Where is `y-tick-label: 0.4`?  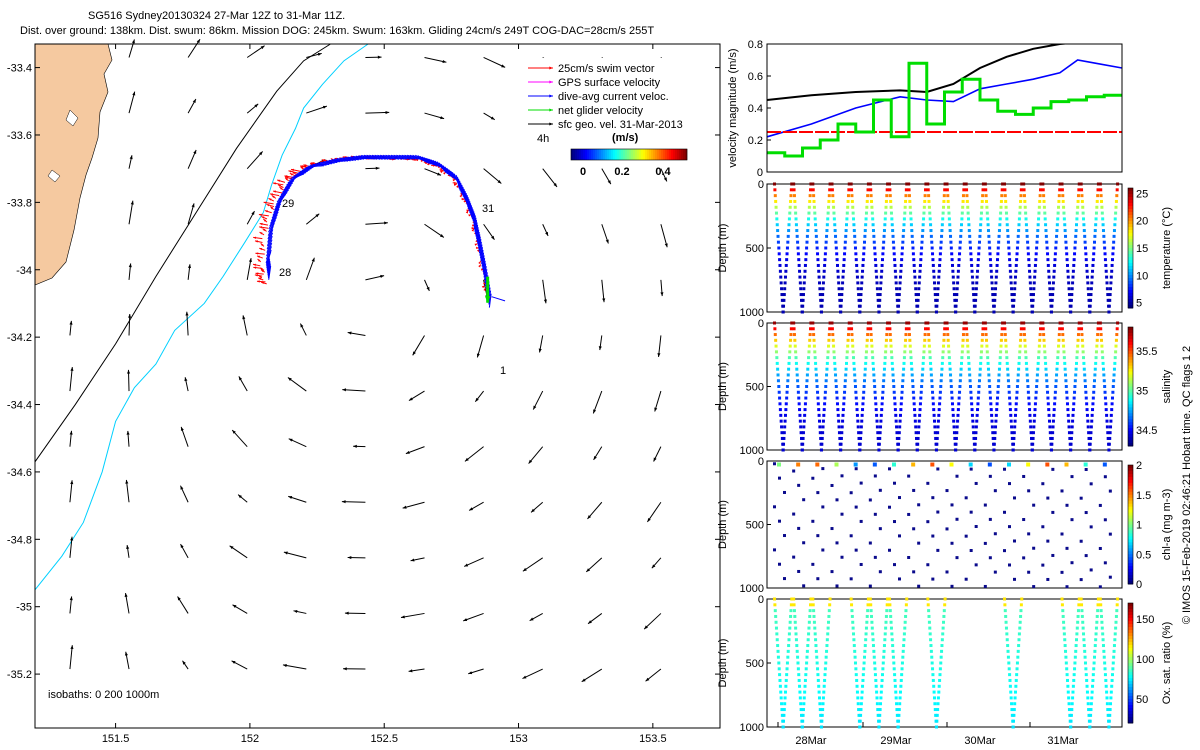 y-tick-label: 0.4 is located at coordinates (755, 109).